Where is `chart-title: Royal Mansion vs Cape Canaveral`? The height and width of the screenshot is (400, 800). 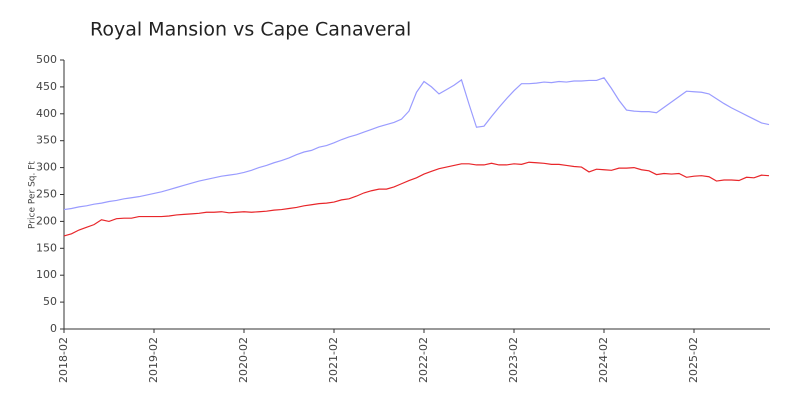
chart-title: Royal Mansion vs Cape Canaveral is located at coordinates (250, 30).